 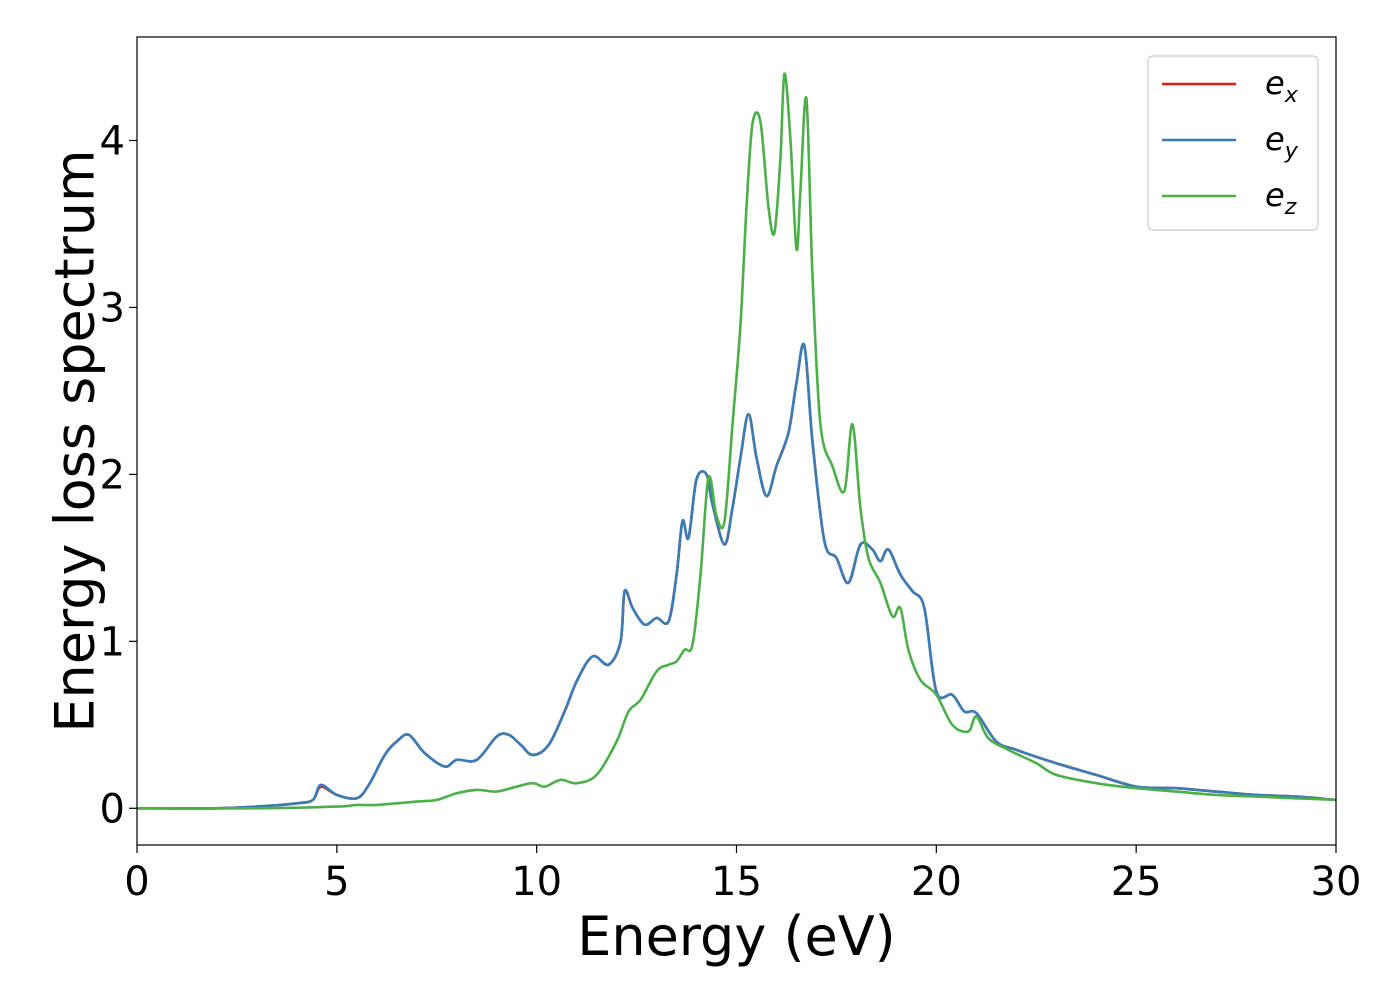 What do you see at coordinates (336, 882) in the screenshot?
I see `x-tick-label: 5` at bounding box center [336, 882].